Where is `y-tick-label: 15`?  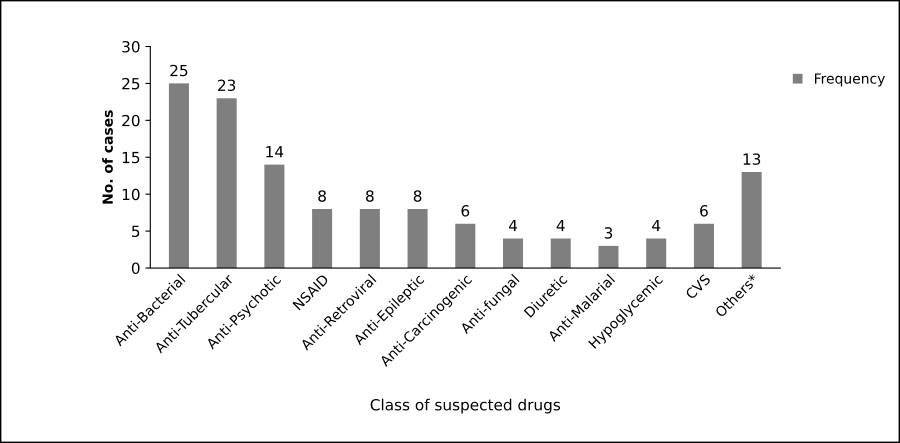 y-tick-label: 15 is located at coordinates (131, 158).